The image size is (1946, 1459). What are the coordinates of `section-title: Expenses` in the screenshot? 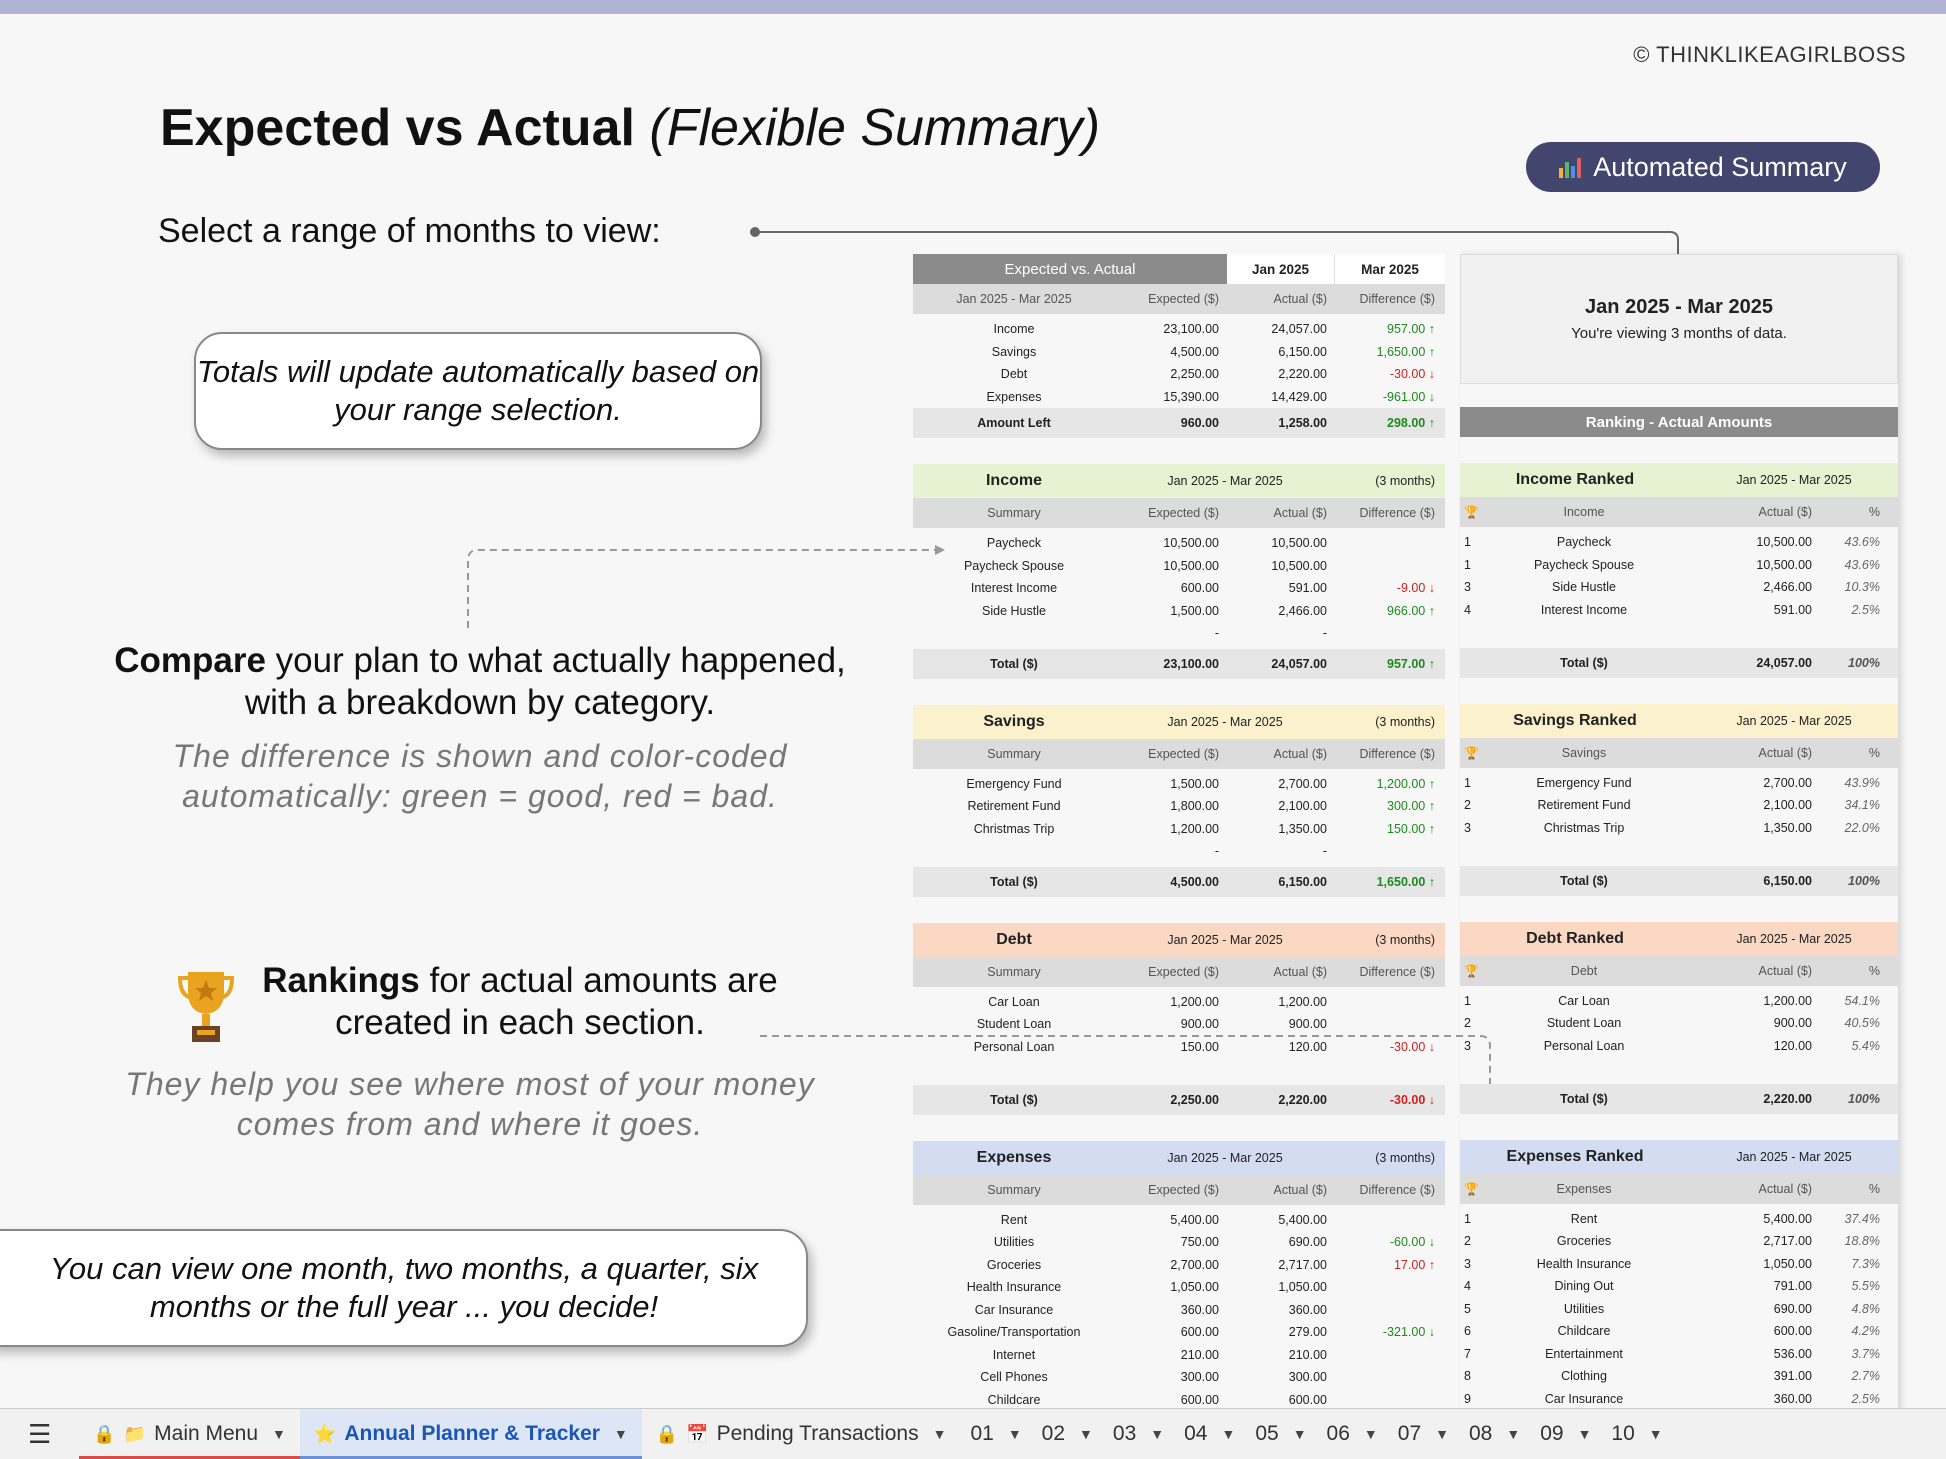 It's located at (1014, 1157).